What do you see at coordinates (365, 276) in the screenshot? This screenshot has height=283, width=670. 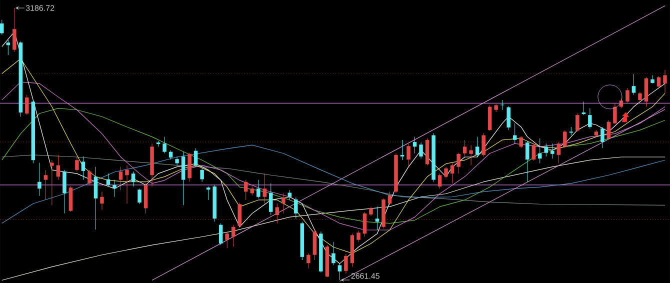 I see `annotation: 2661.45` at bounding box center [365, 276].